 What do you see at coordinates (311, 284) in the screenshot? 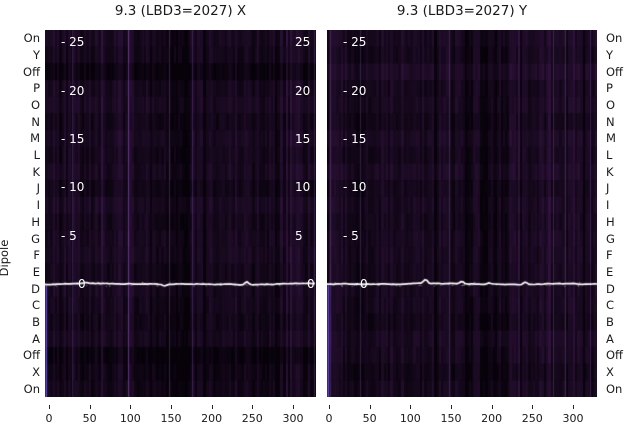
I see `secondary-tick-label-right: 0` at bounding box center [311, 284].